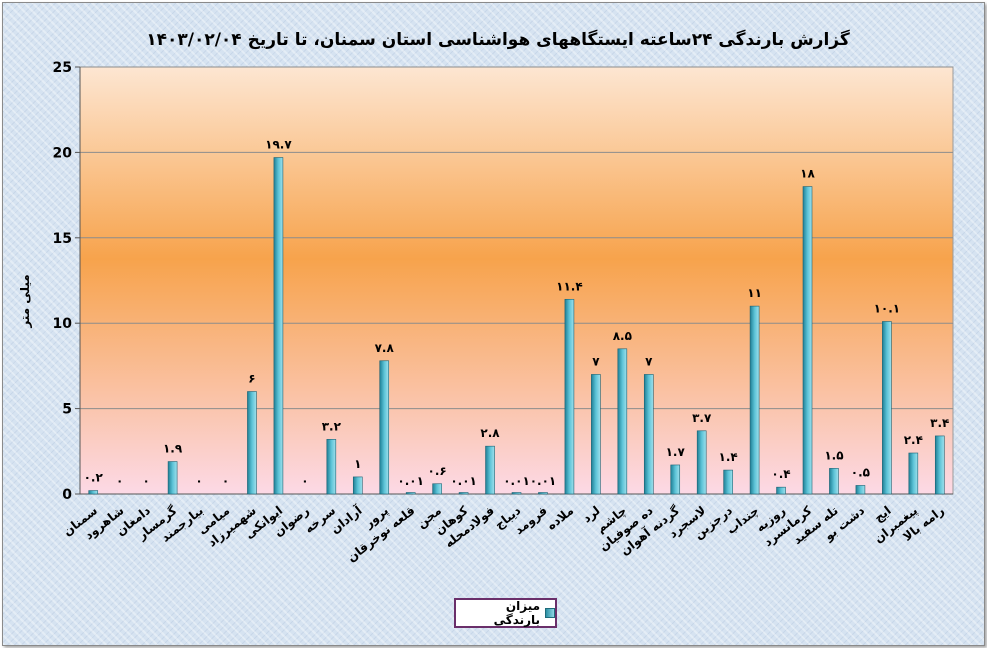 The width and height of the screenshot is (987, 648). Describe the element at coordinates (560, 517) in the screenshot. I see `x-tick-label: ملاده` at that location.